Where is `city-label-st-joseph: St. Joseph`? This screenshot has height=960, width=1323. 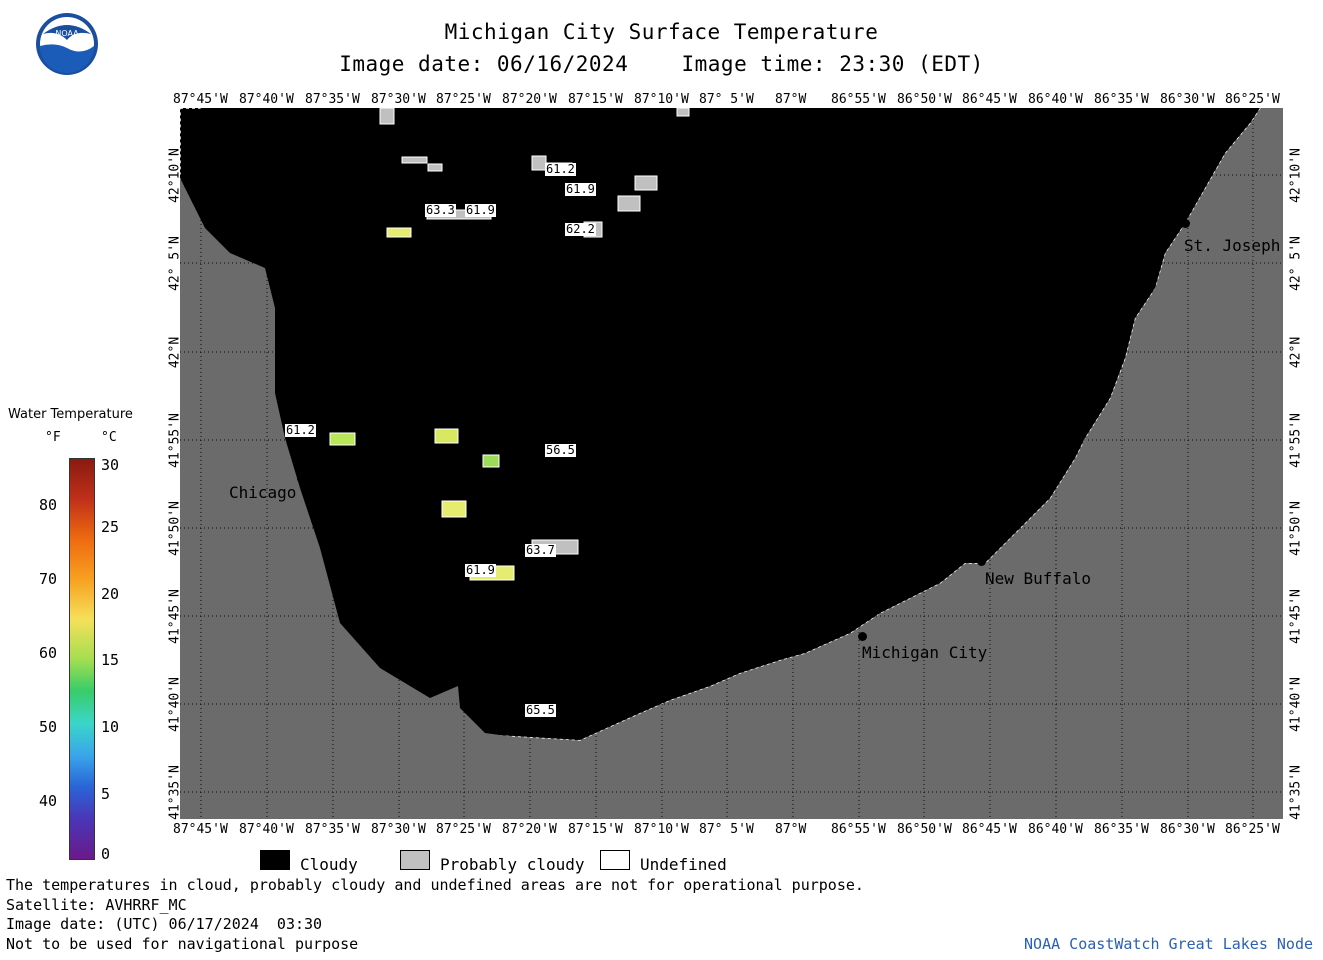
city-label-st-joseph: St. Joseph is located at coordinates (1232, 245).